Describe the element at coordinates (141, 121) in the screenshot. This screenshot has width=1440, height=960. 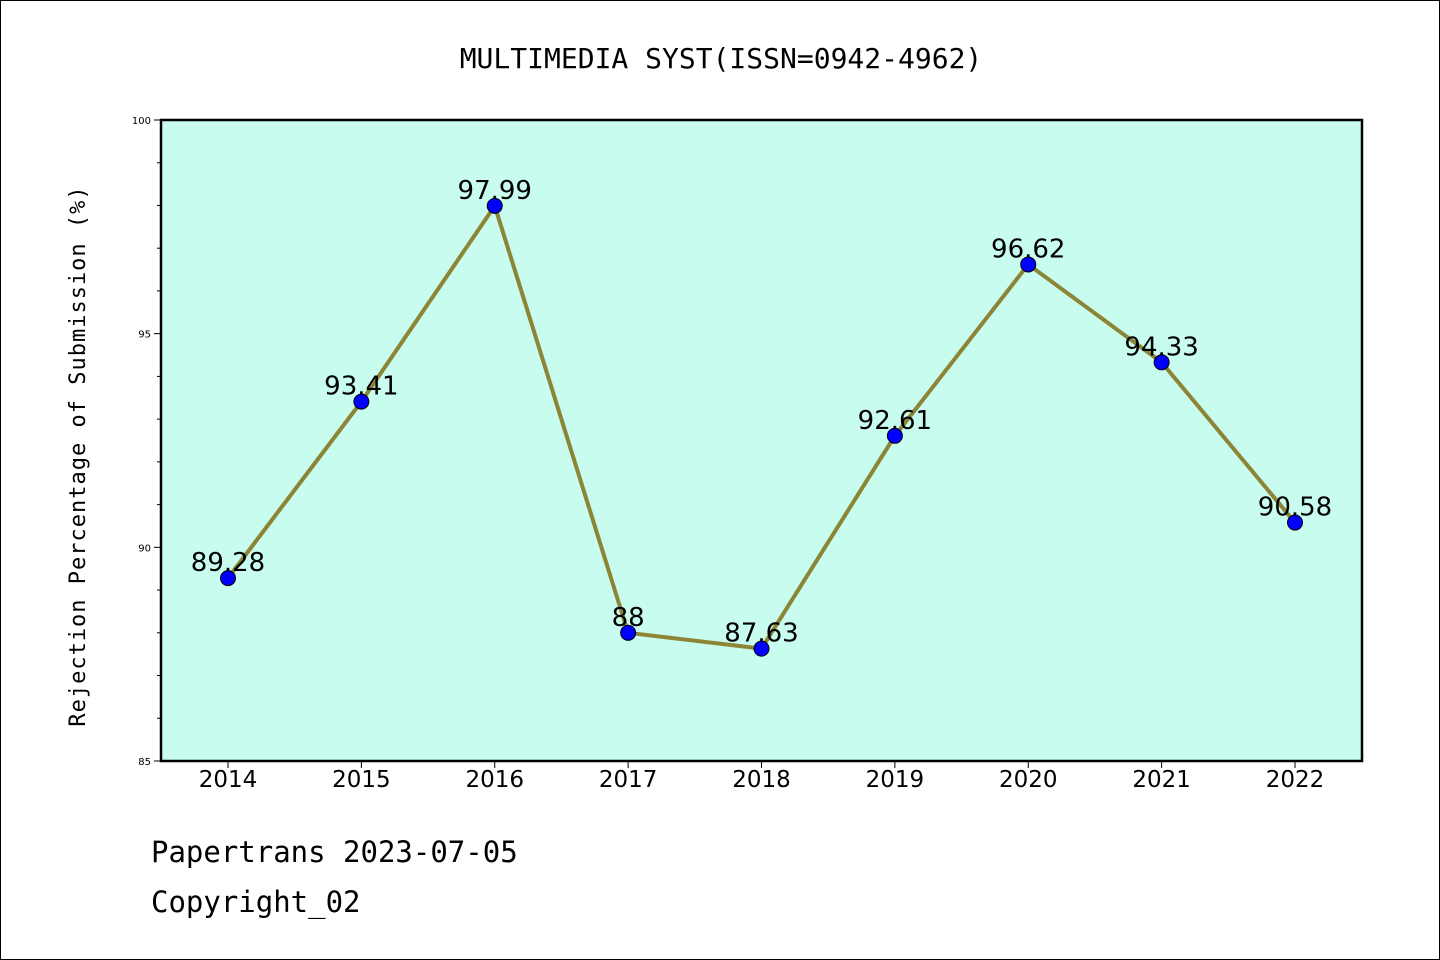
I see `y-tick-label: 100` at that location.